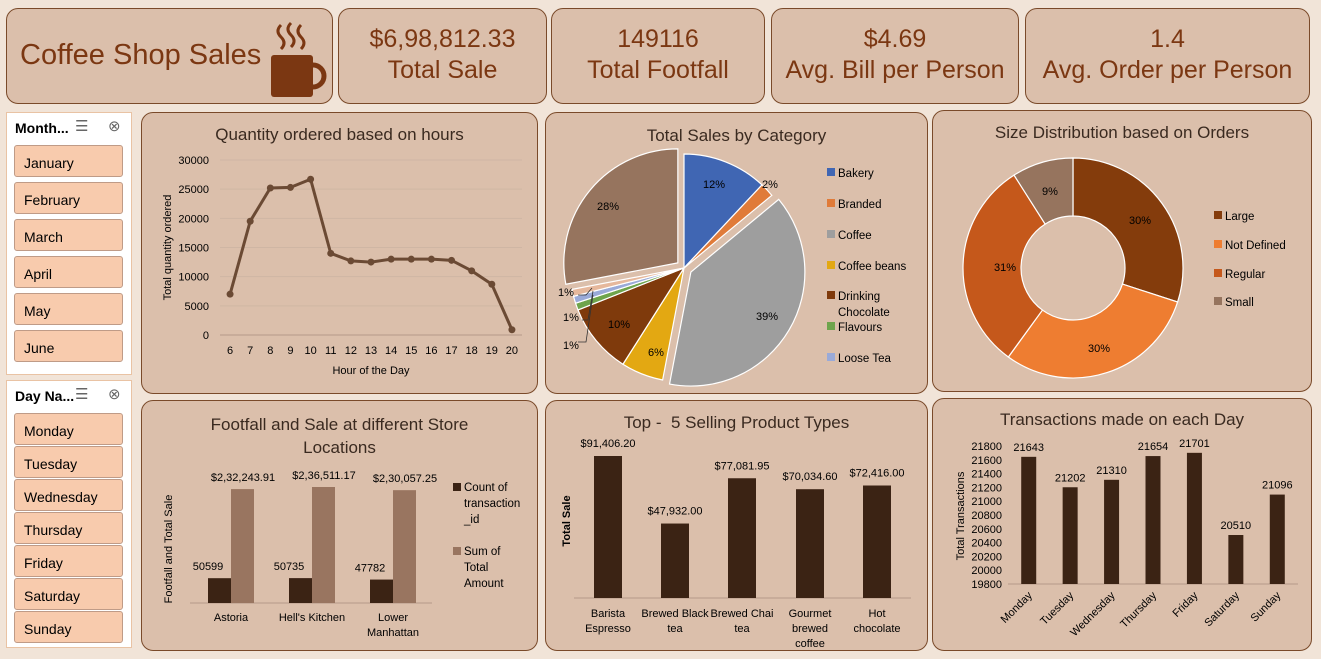  What do you see at coordinates (1167, 70) in the screenshot?
I see `kpi-label: Avg. Order per Person` at bounding box center [1167, 70].